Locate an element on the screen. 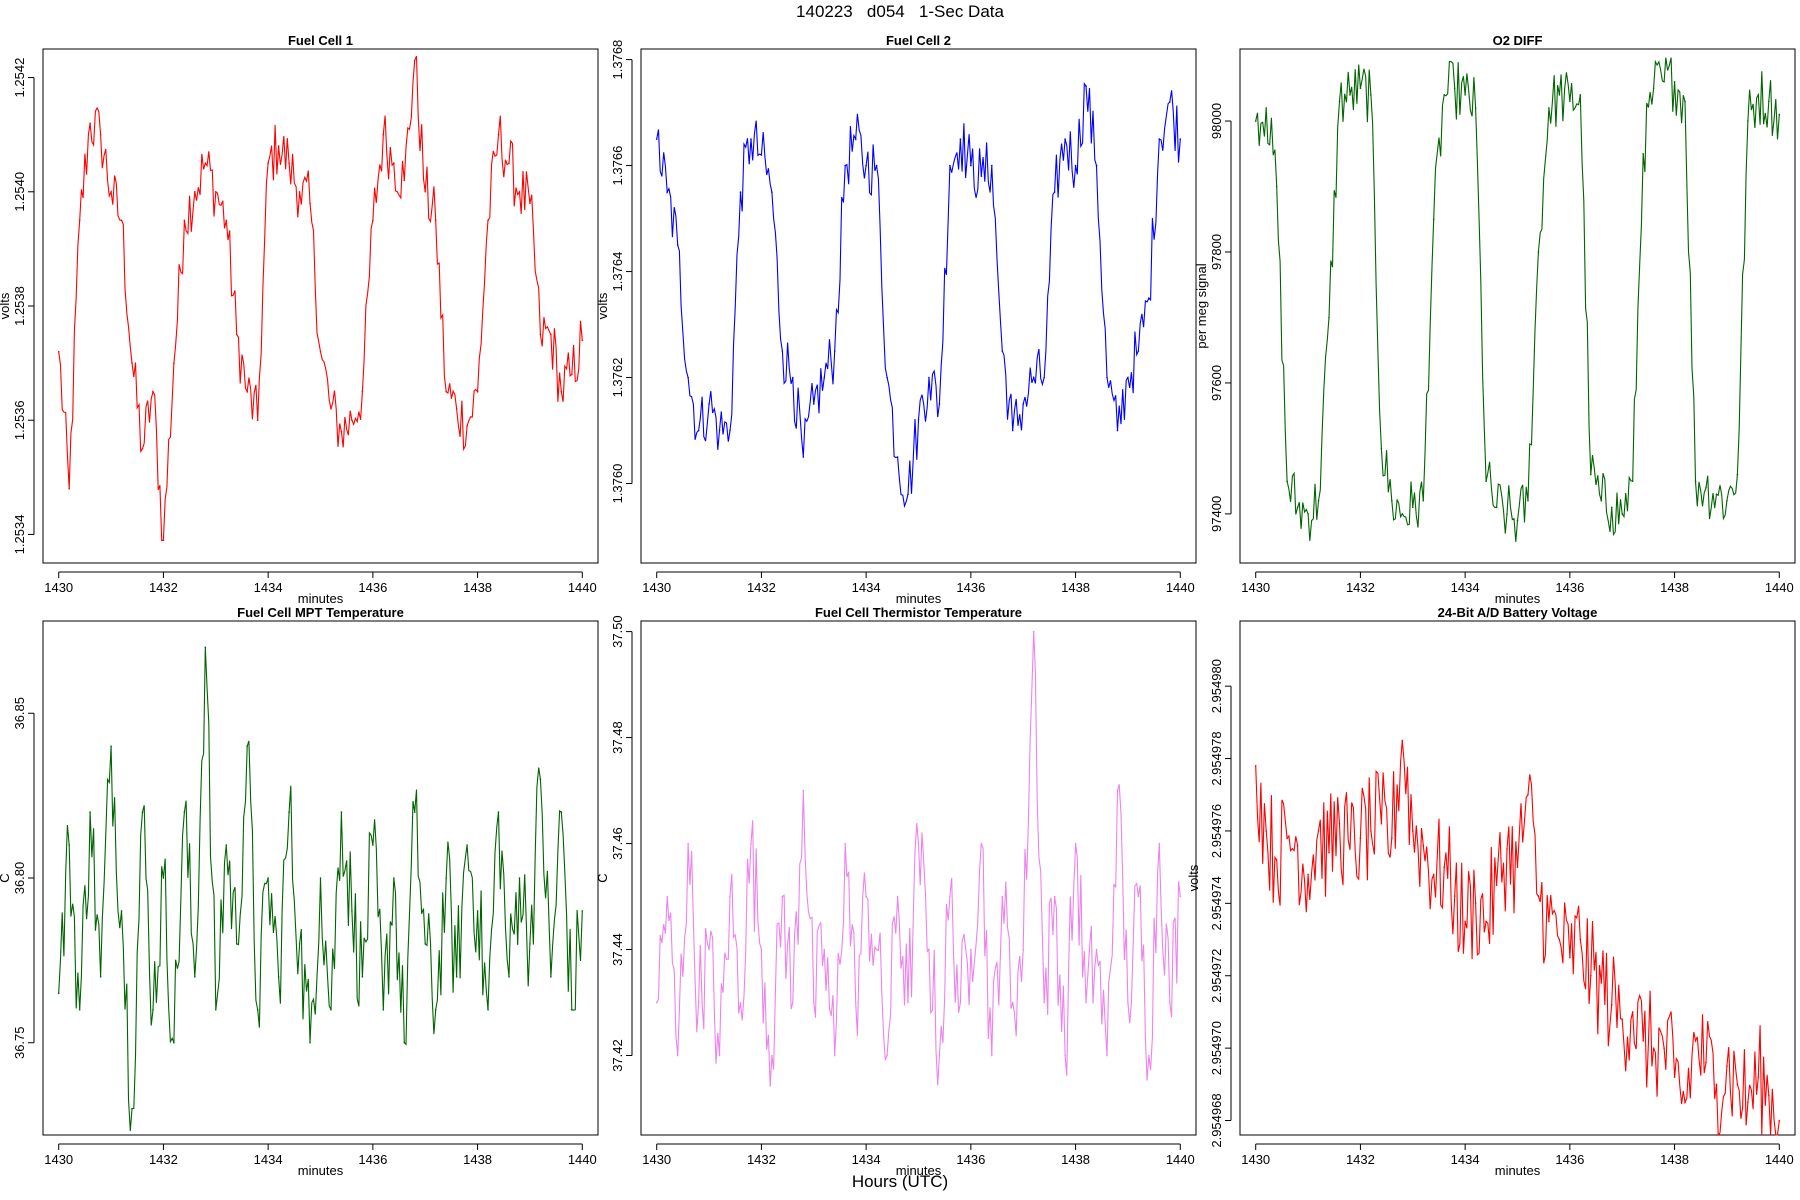 The width and height of the screenshot is (1800, 1200). x-axis-label: minutes is located at coordinates (1518, 1170).